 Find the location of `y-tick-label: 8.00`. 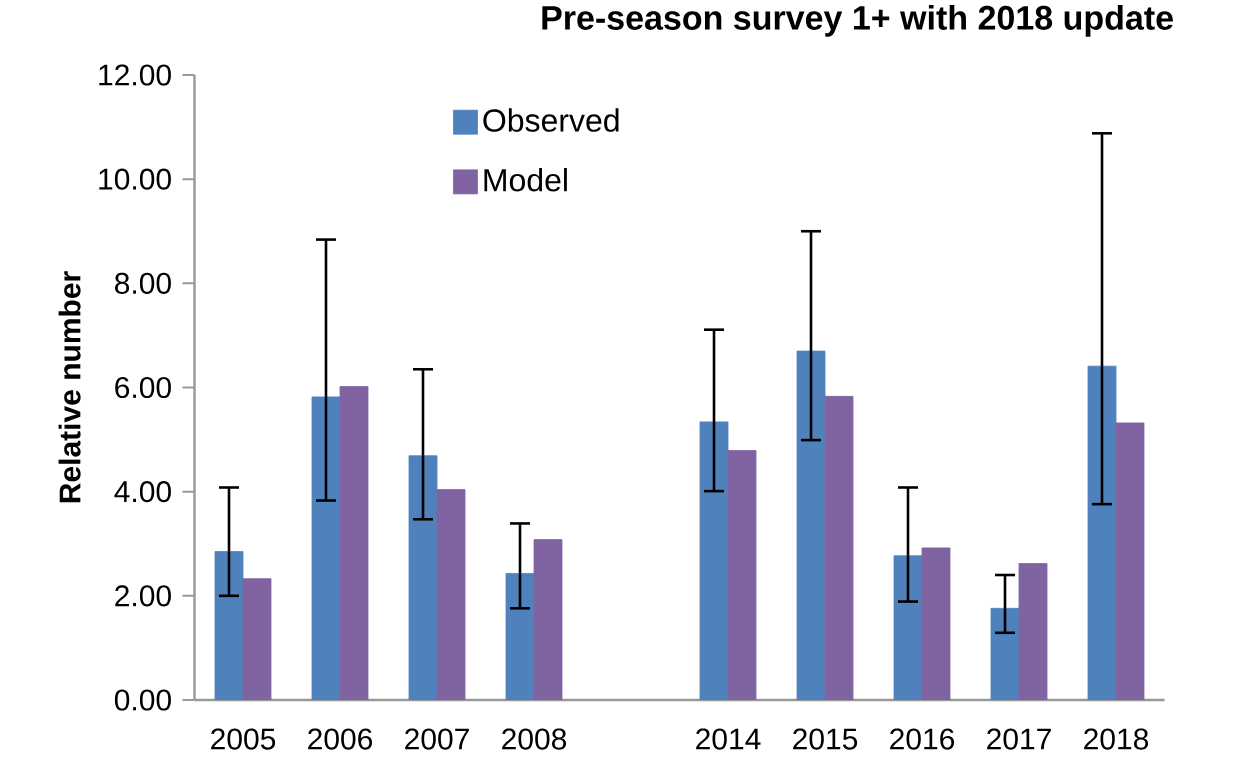

y-tick-label: 8.00 is located at coordinates (143, 283).